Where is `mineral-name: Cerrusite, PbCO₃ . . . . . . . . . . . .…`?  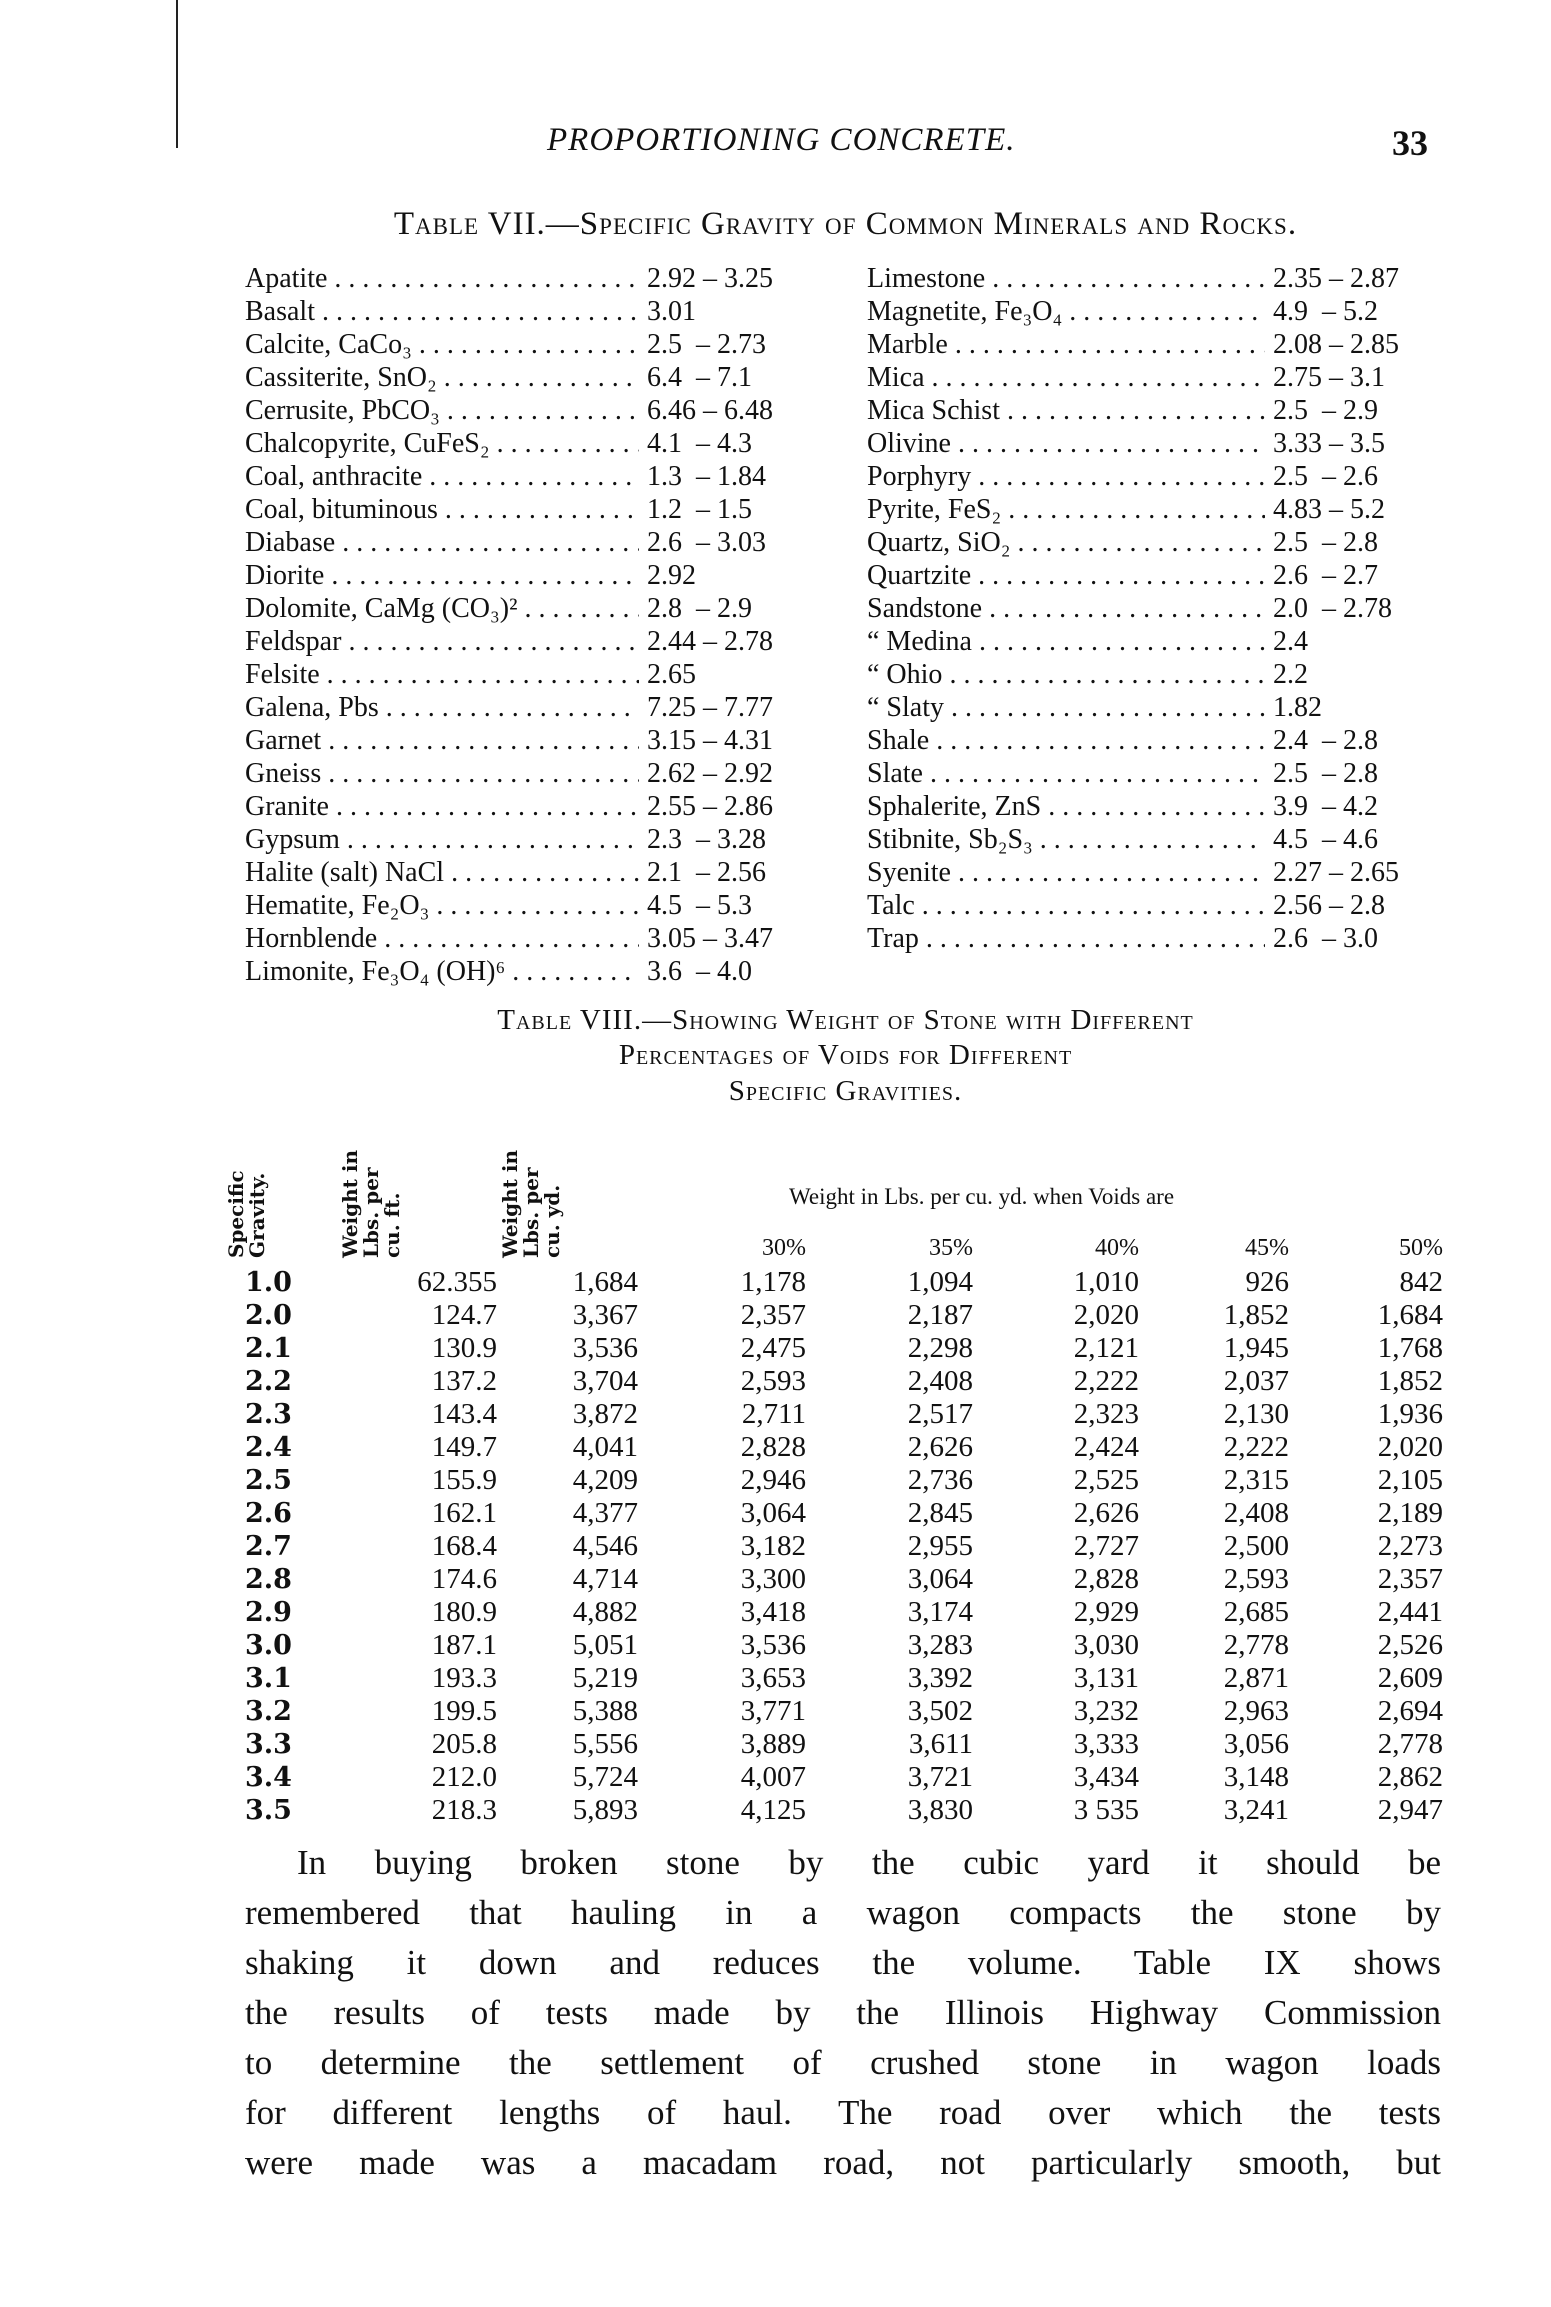
mineral-name: Cerrusite, PbCO₃ . . . . . . . . . . . .… is located at coordinates (442, 410).